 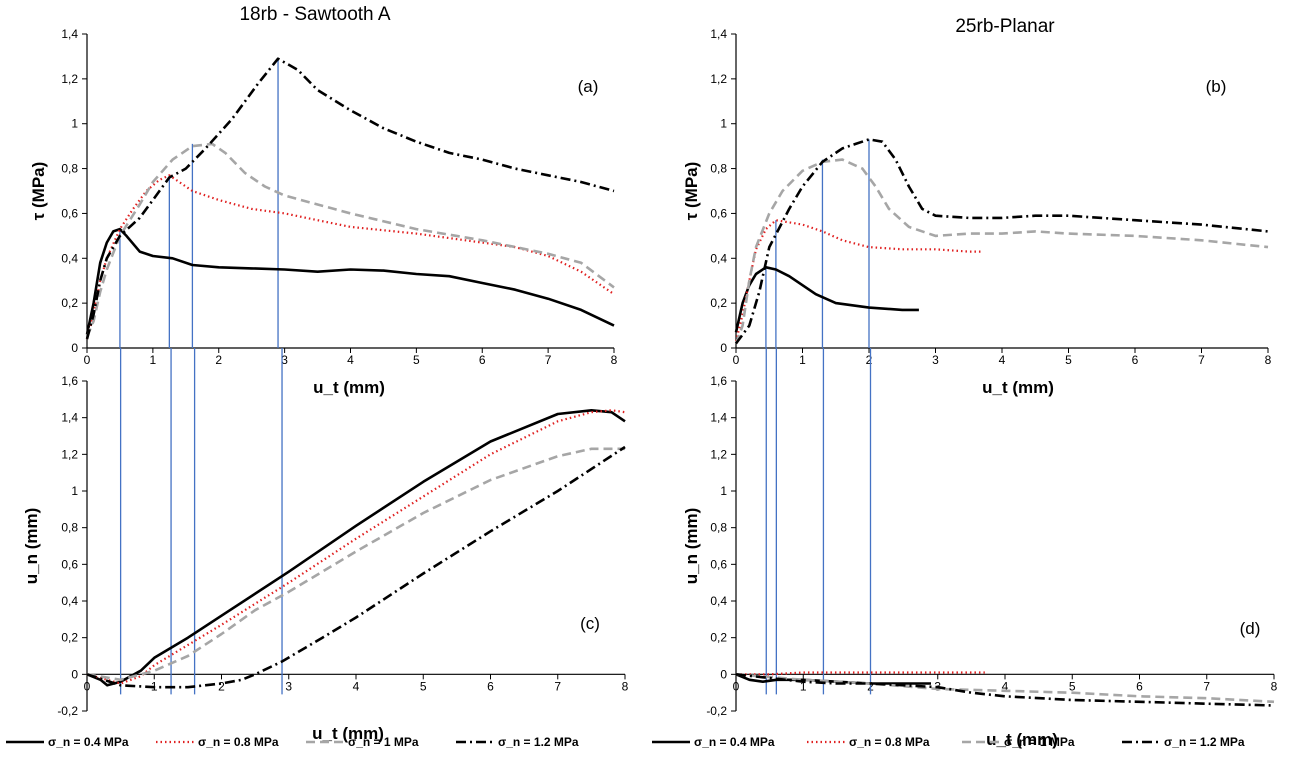 What do you see at coordinates (590, 623) in the screenshot?
I see `panel-tag: (c)` at bounding box center [590, 623].